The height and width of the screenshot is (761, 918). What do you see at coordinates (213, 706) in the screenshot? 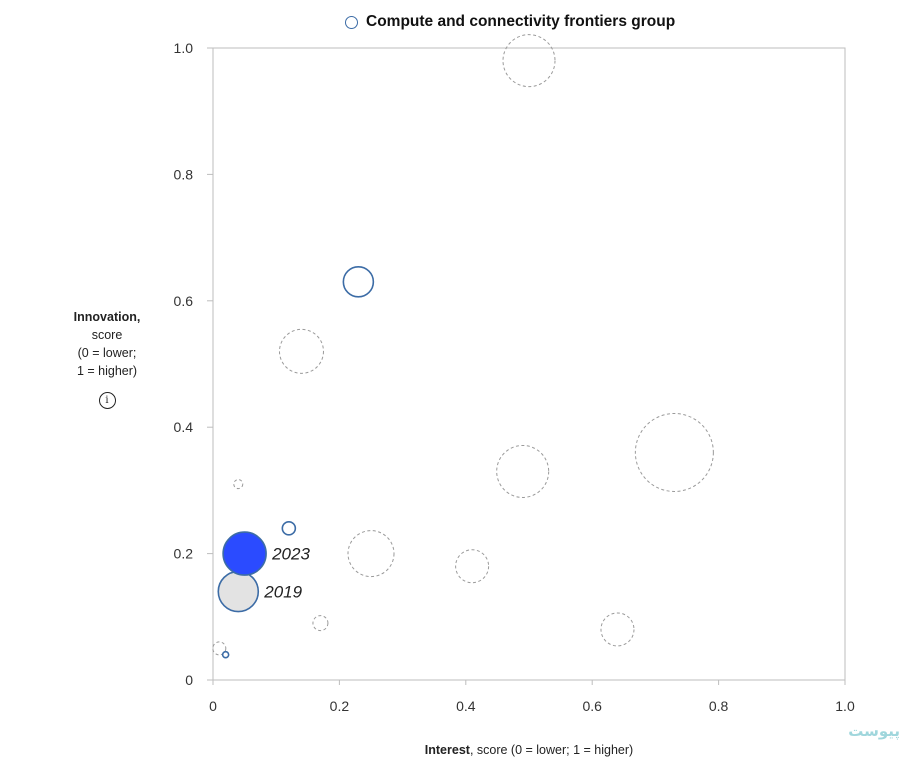
I see `x-tick-label: 0` at bounding box center [213, 706].